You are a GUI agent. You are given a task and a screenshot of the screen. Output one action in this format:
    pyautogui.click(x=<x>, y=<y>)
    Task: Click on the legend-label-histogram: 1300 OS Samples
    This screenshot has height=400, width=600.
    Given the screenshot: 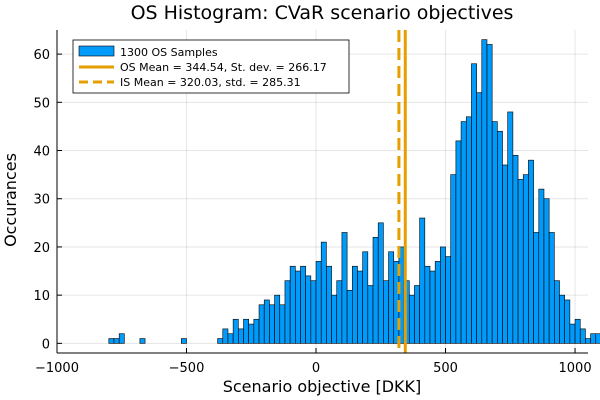 What is the action you would take?
    pyautogui.click(x=169, y=52)
    